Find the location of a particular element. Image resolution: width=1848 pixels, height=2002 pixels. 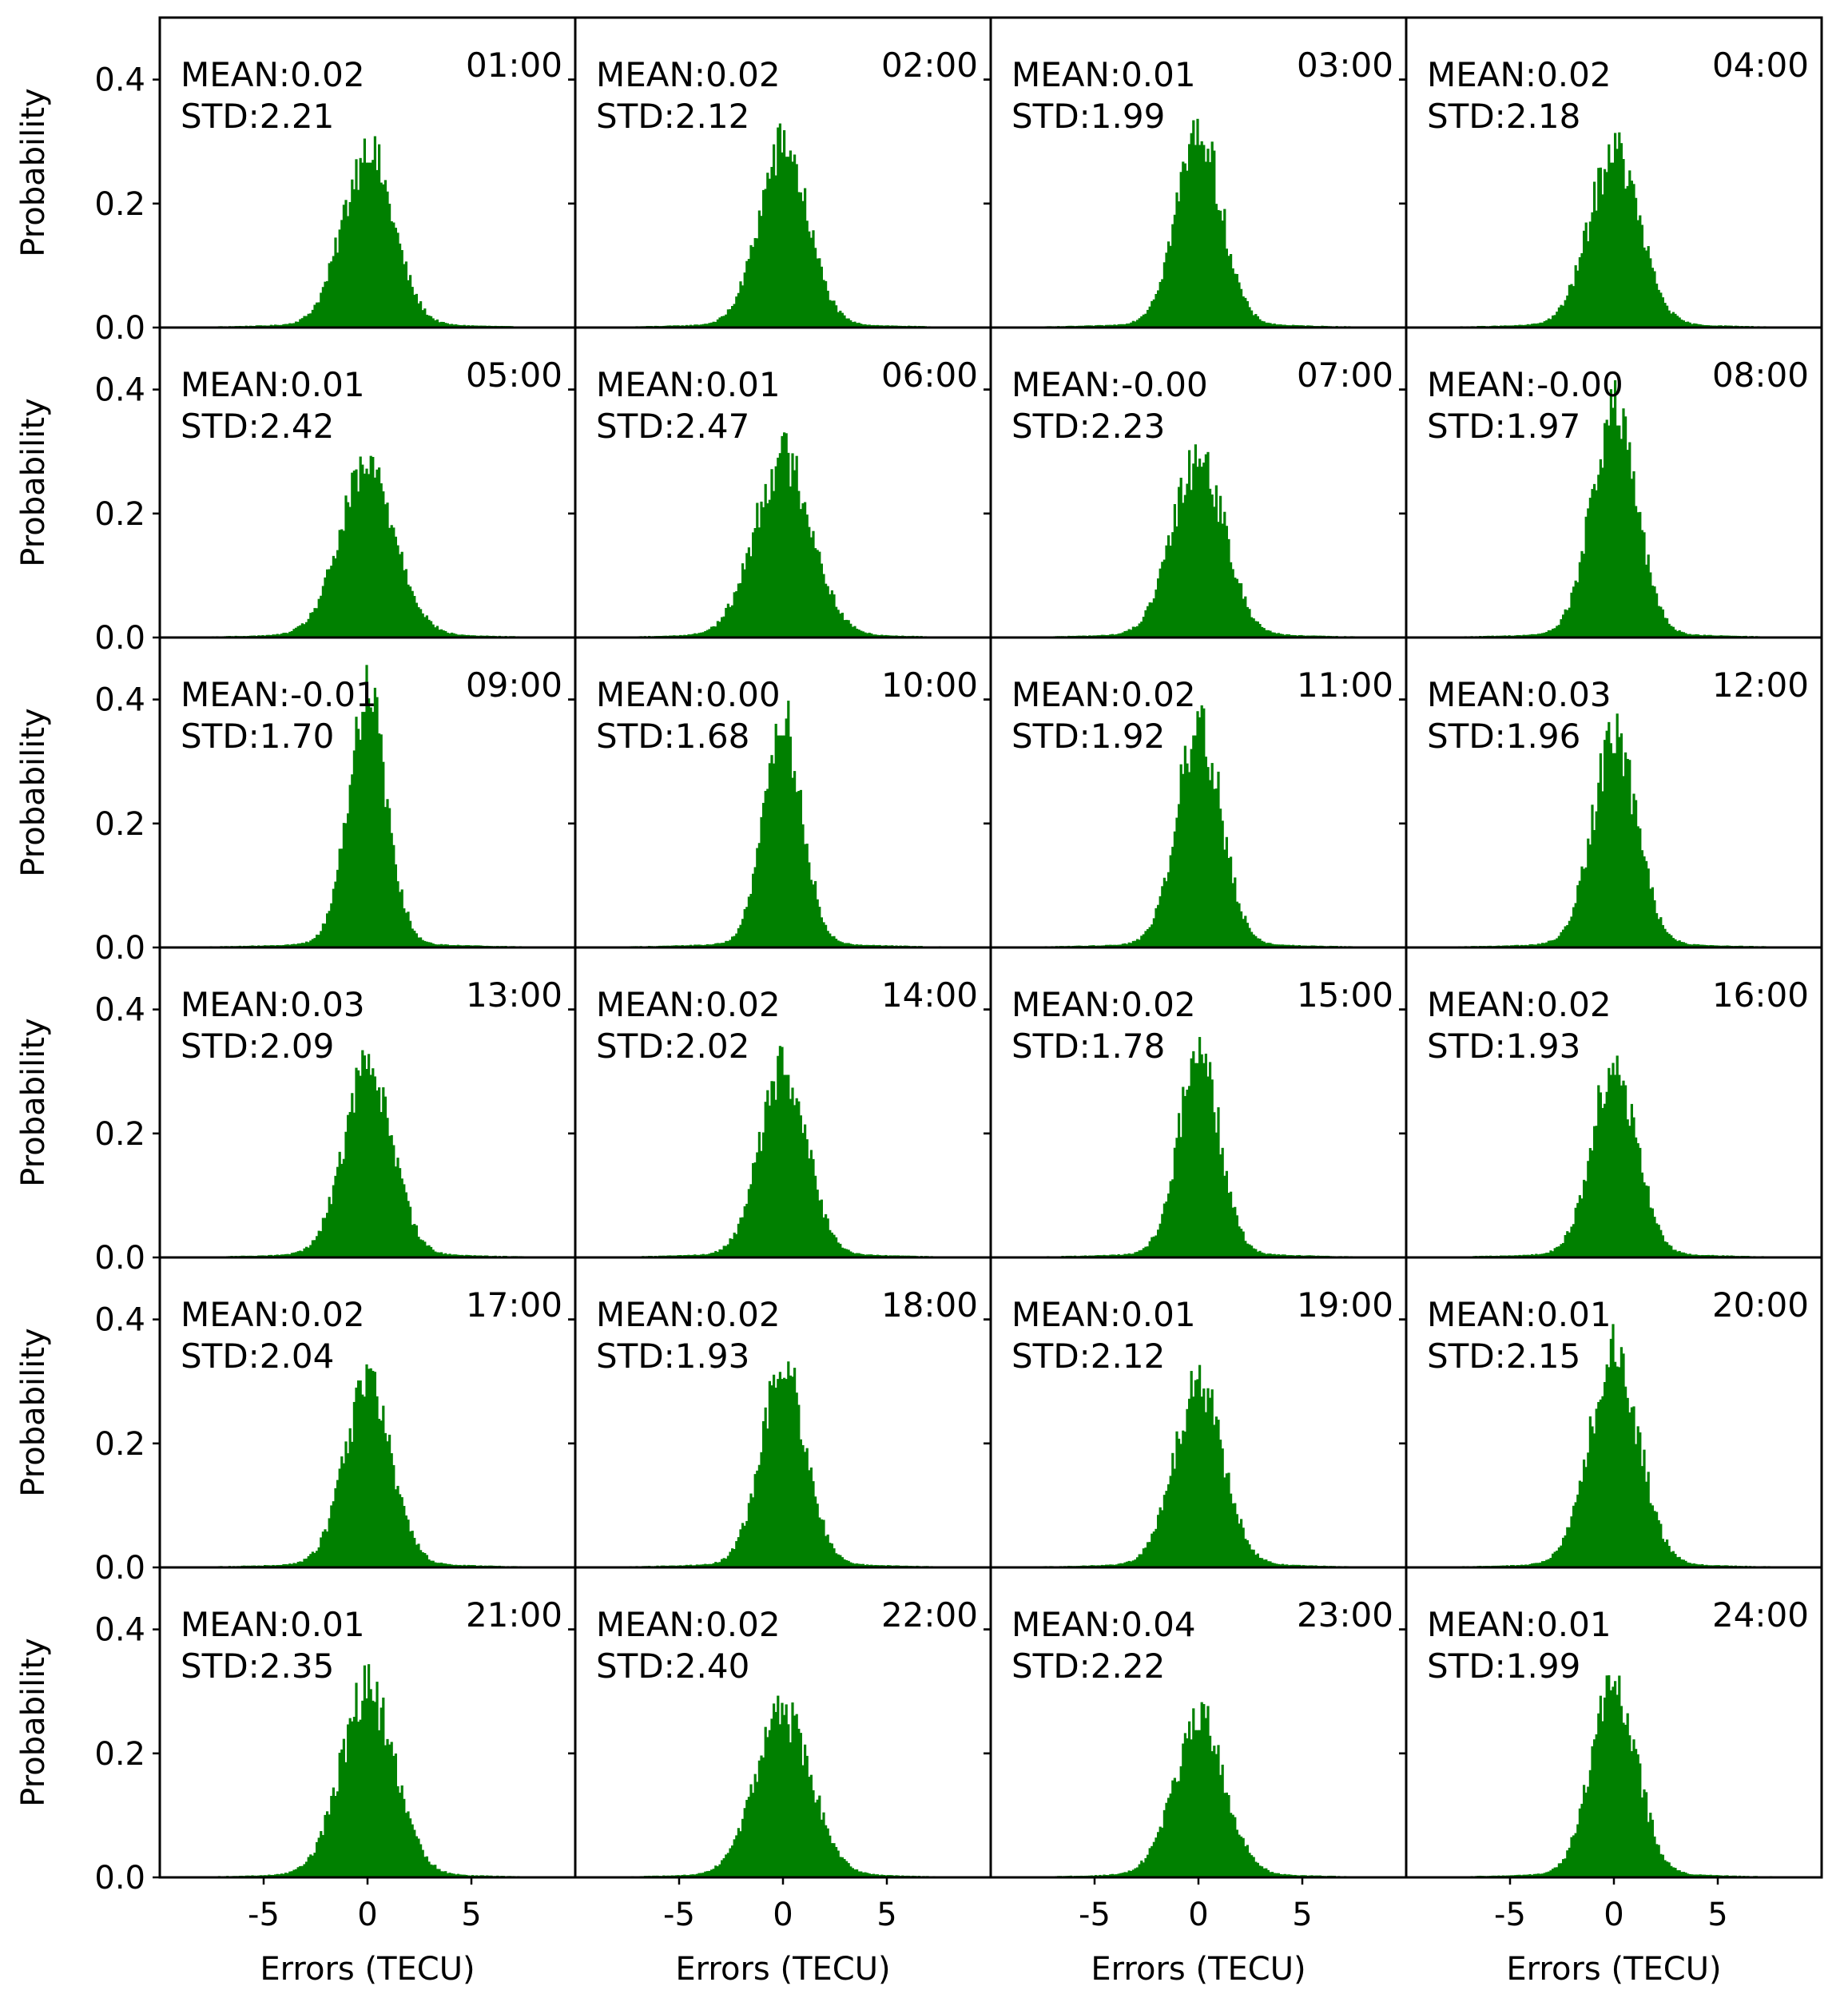

y-tick-label: 0.2 is located at coordinates (120, 1134).